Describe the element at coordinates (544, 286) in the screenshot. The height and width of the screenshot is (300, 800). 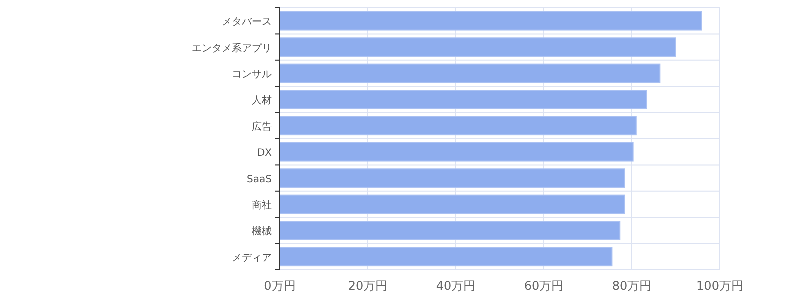
I see `x-tick-label: 60万円` at that location.